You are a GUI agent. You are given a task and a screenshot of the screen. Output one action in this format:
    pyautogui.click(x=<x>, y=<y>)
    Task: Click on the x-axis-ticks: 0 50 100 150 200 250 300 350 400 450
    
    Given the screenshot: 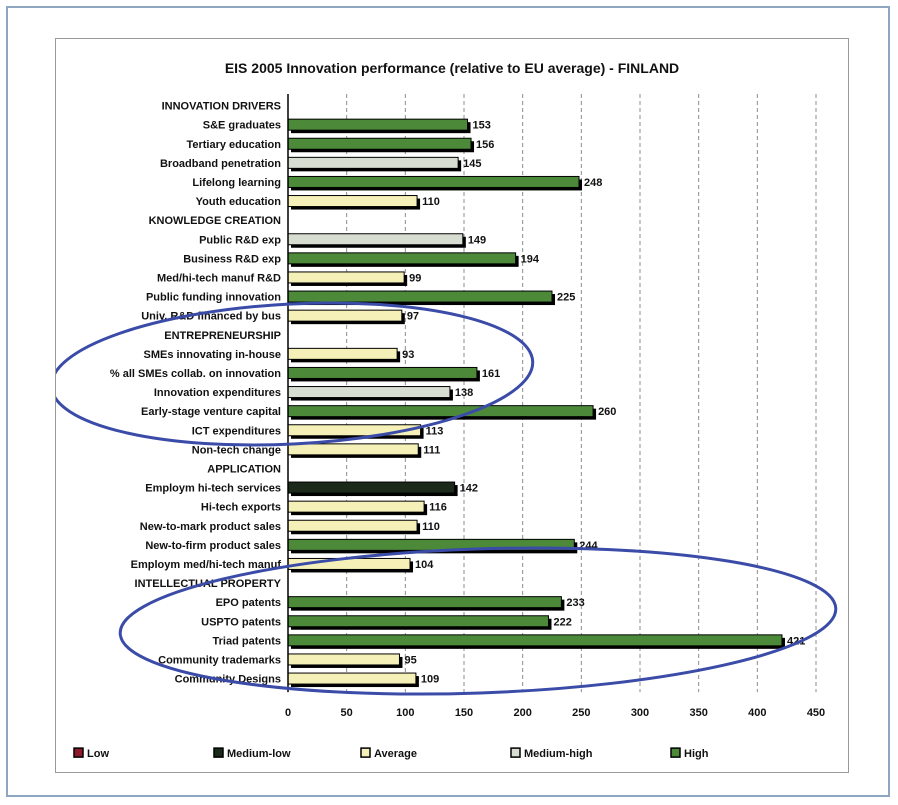 What is the action you would take?
    pyautogui.click(x=555, y=713)
    